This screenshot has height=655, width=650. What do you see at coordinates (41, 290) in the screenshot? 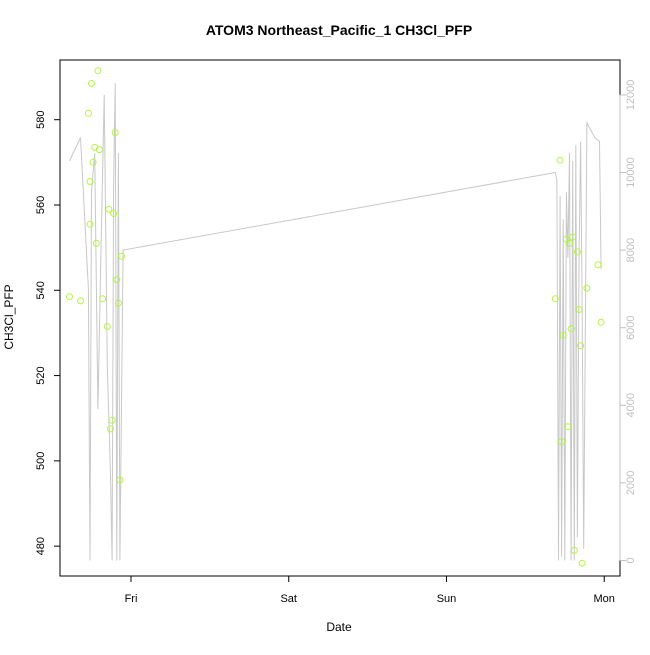
I see `y-tick-label: 540` at bounding box center [41, 290].